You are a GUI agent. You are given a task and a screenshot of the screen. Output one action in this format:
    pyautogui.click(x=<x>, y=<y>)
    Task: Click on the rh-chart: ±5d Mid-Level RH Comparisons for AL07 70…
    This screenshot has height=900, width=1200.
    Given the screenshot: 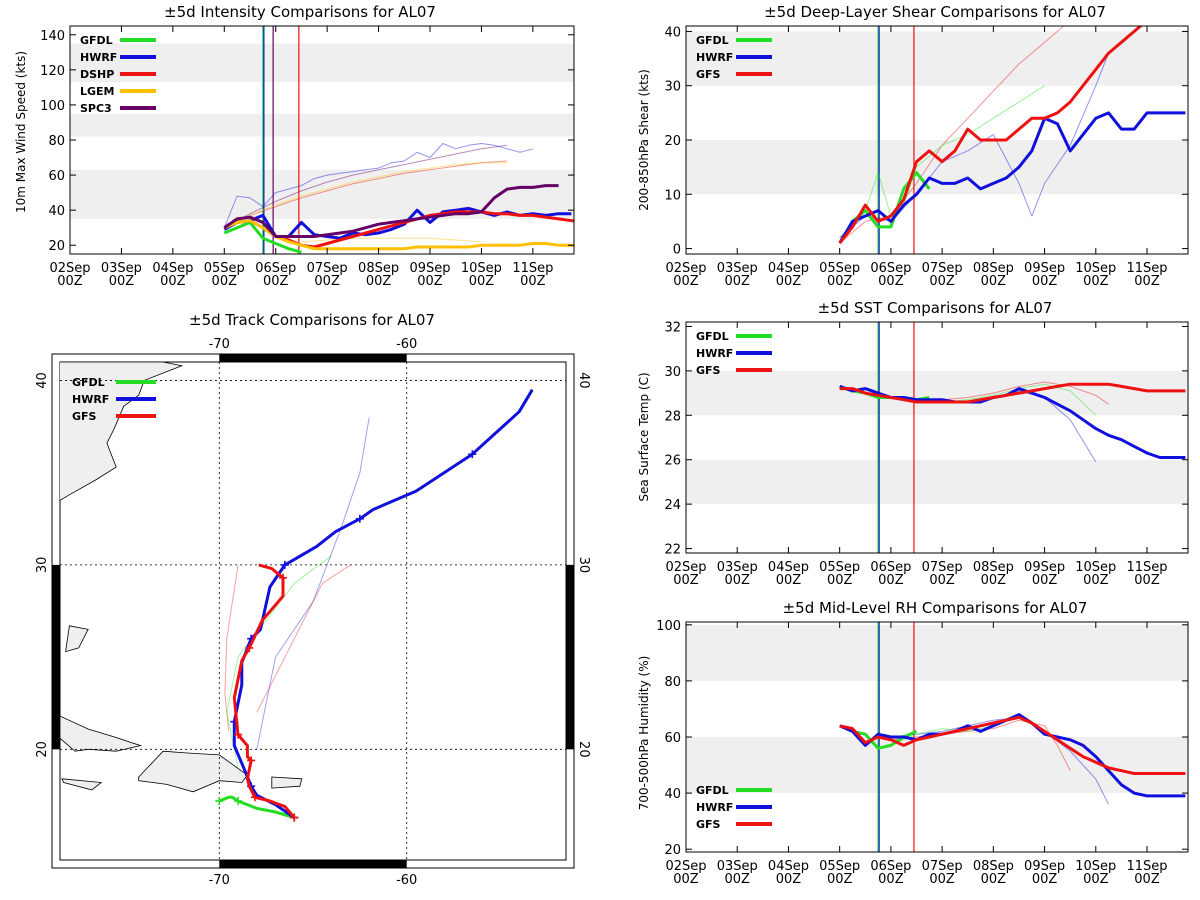 What is the action you would take?
    pyautogui.click(x=913, y=743)
    